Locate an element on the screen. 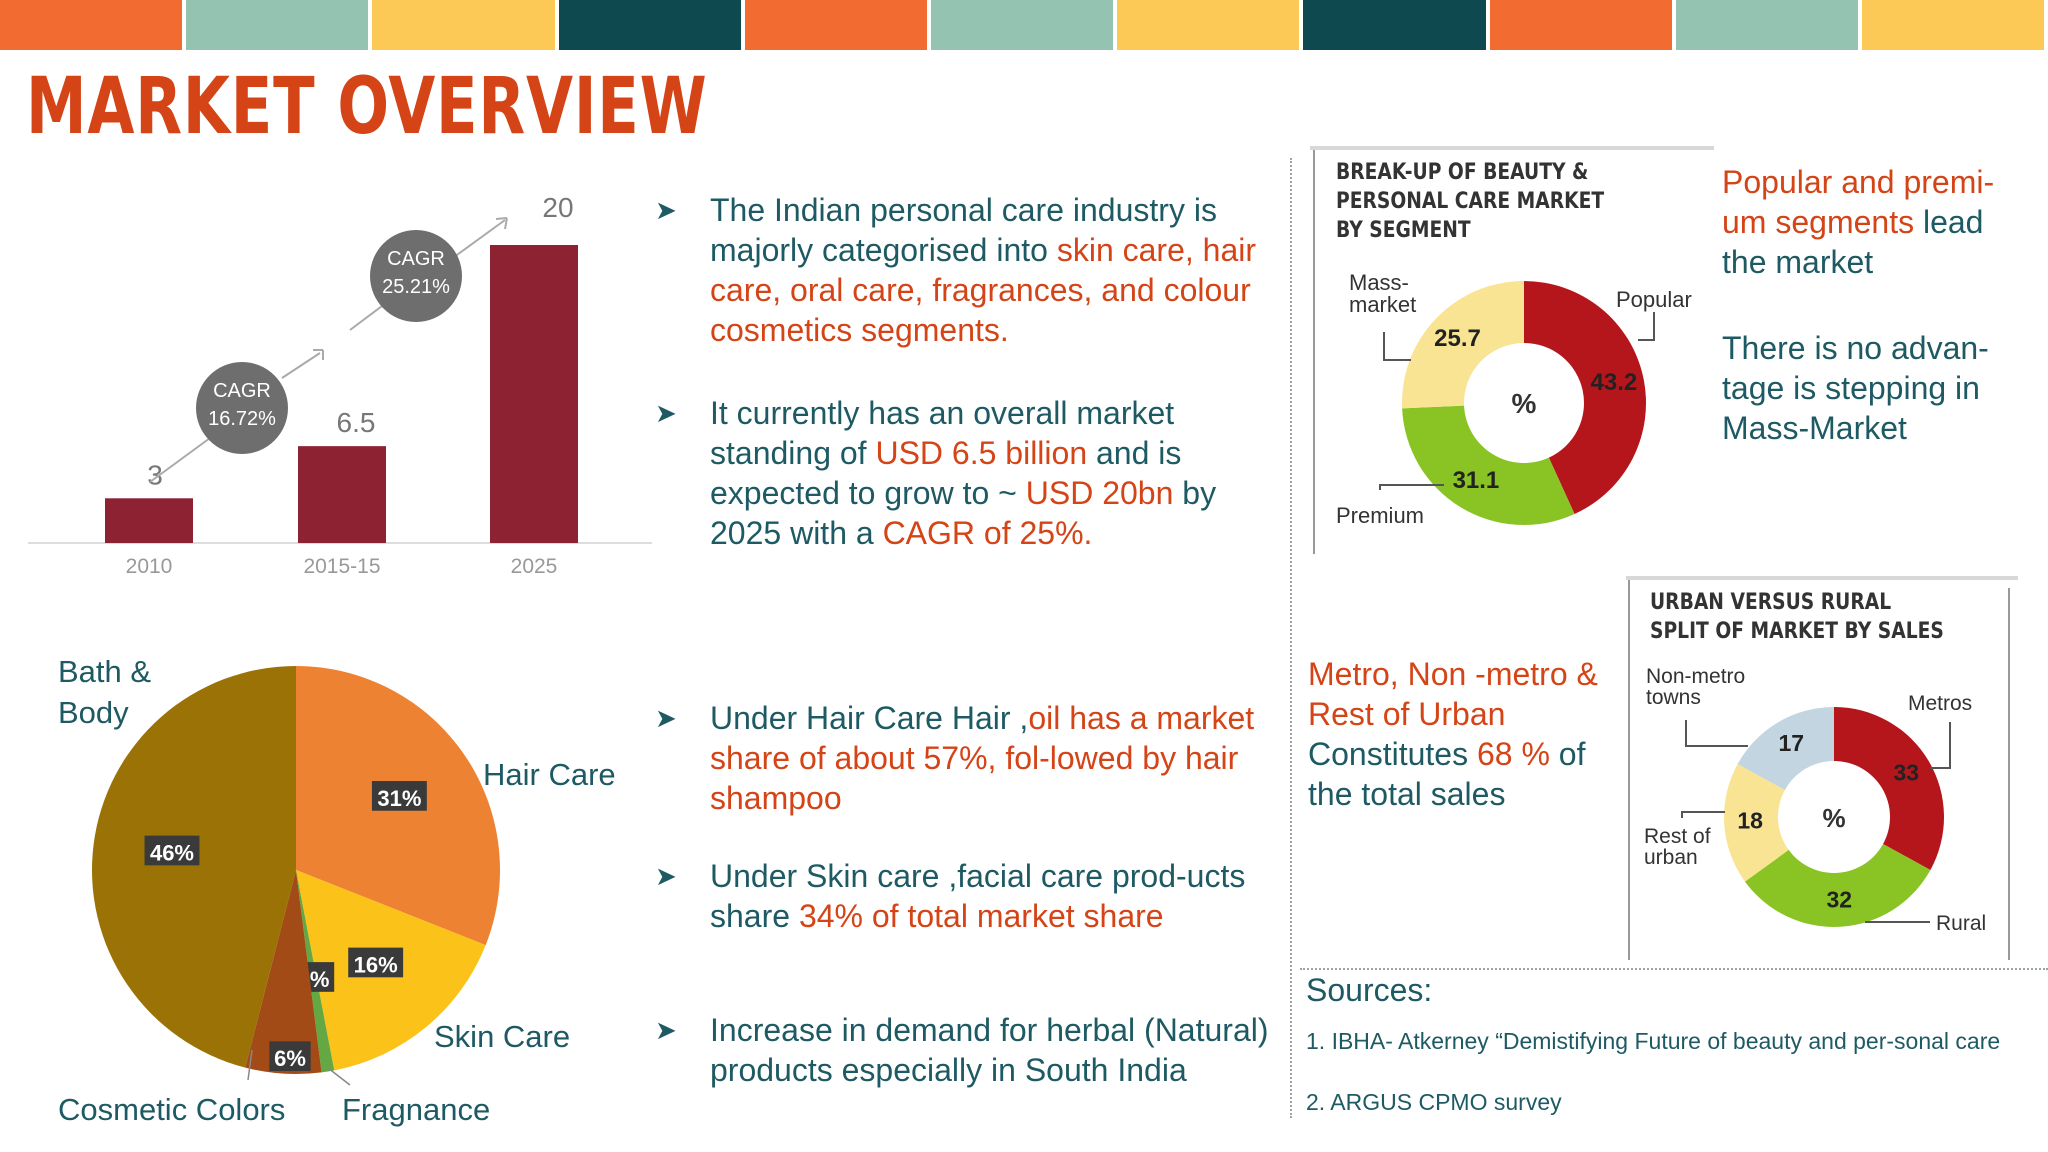  bar-value-label: 3 is located at coordinates (155, 474).